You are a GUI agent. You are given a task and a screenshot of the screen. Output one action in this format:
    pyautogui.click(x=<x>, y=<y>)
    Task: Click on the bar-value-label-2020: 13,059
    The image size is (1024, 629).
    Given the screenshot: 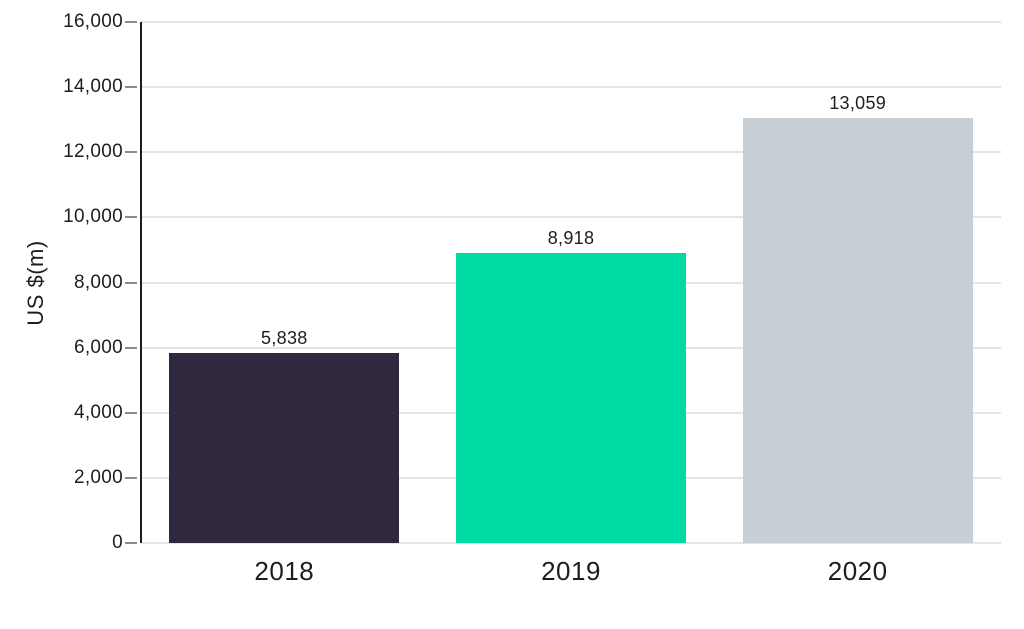 What is the action you would take?
    pyautogui.click(x=858, y=102)
    